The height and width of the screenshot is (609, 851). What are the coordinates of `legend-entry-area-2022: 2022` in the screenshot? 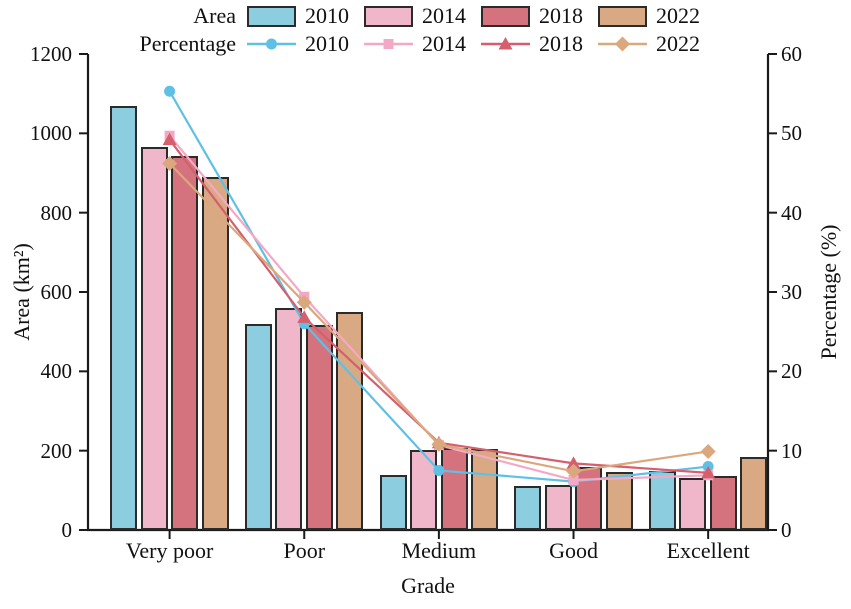 It's located at (649, 16).